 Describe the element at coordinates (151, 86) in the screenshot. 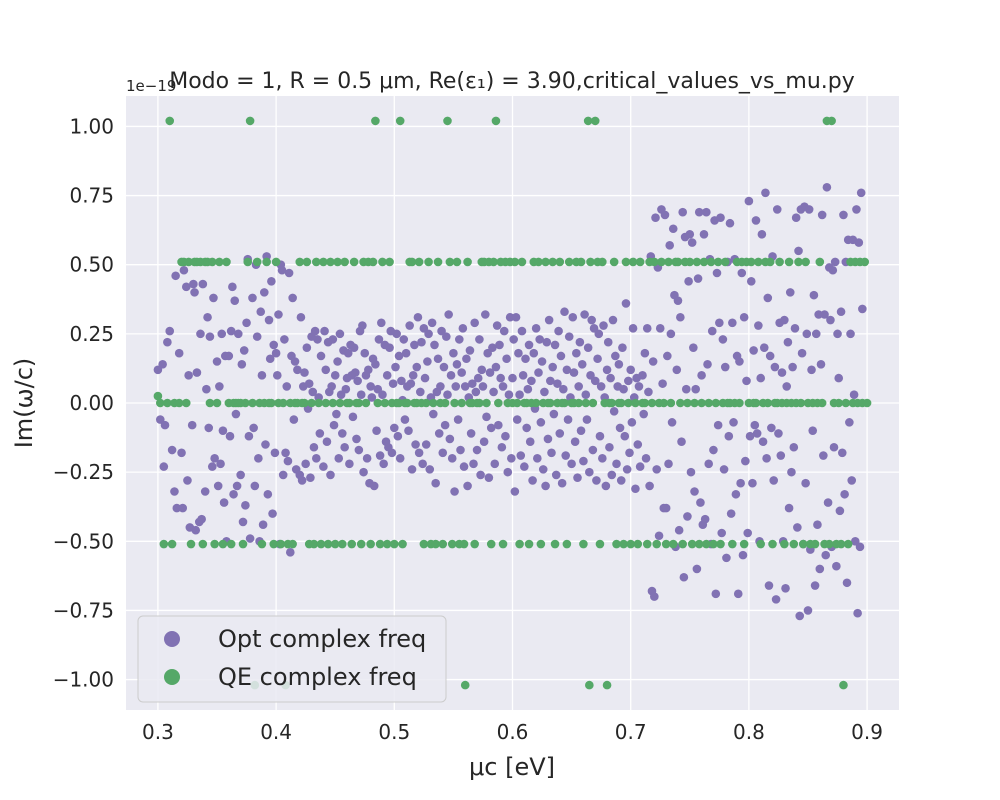

I see `y-offset-label: 1e−19` at that location.